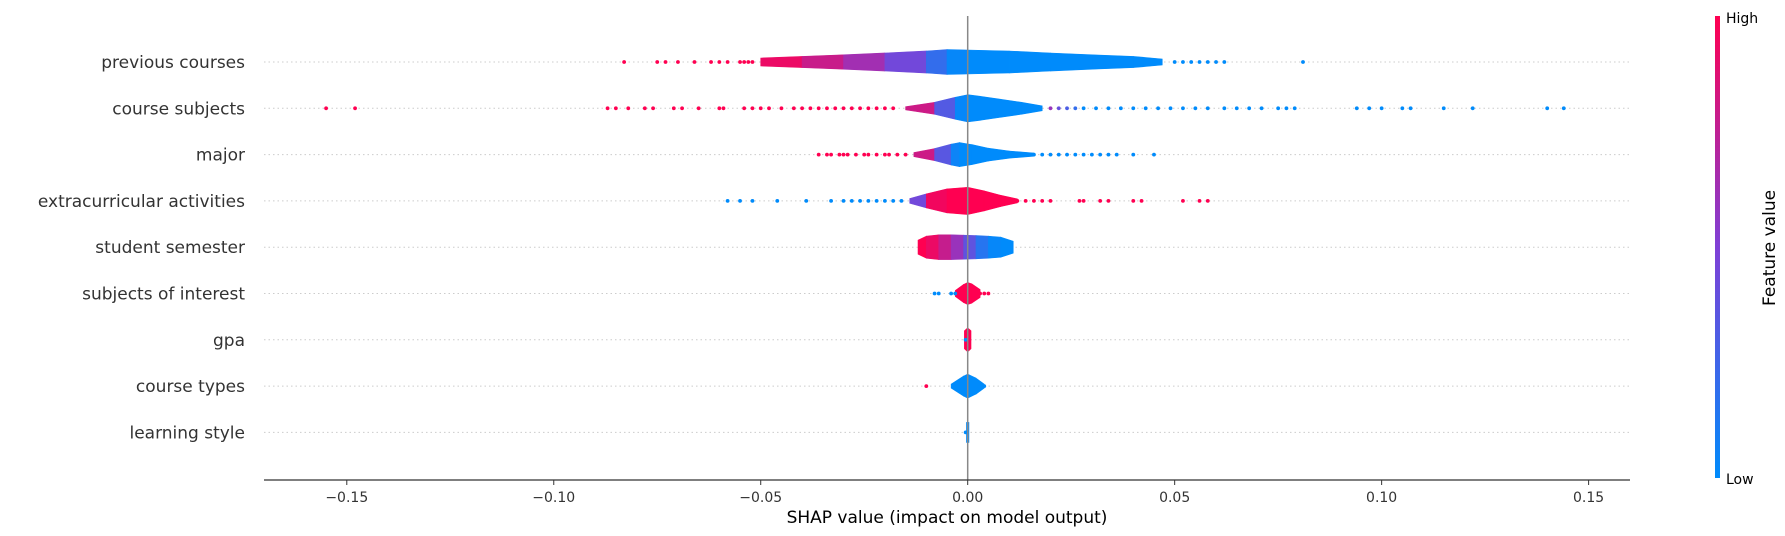  I want to click on feature-row: learning style, so click(879, 432).